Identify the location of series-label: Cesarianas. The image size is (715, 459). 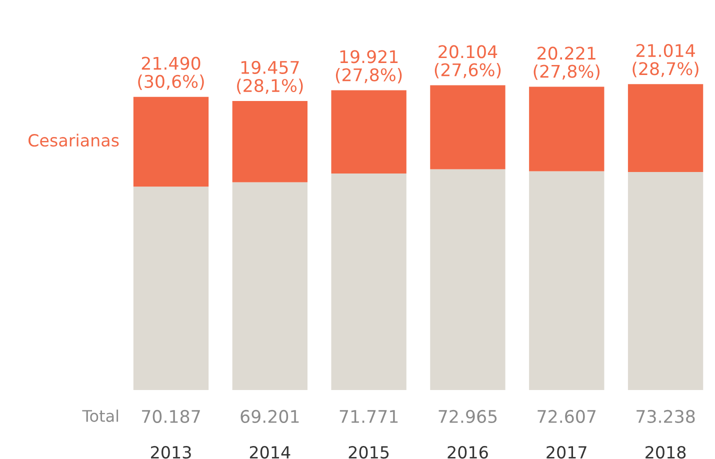
(73, 140).